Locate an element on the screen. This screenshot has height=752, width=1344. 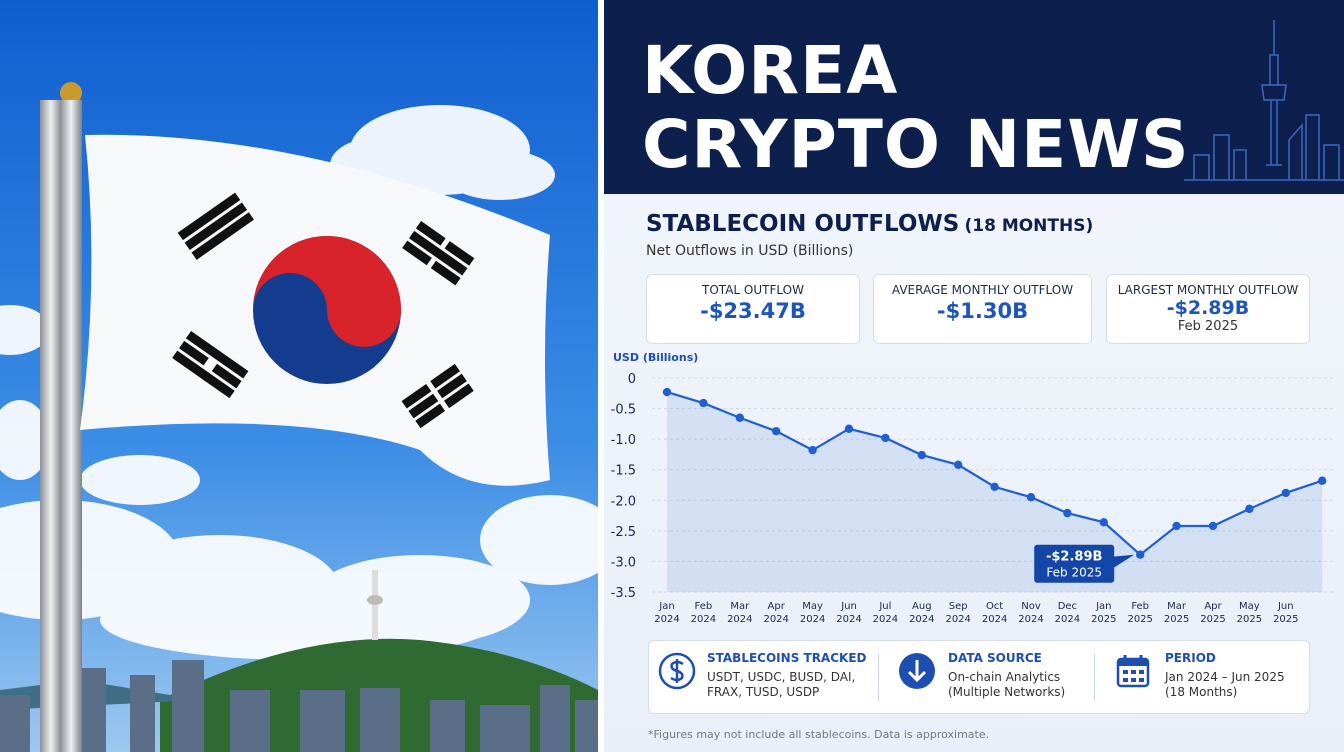
stat-value: -$1.30B is located at coordinates (982, 311).